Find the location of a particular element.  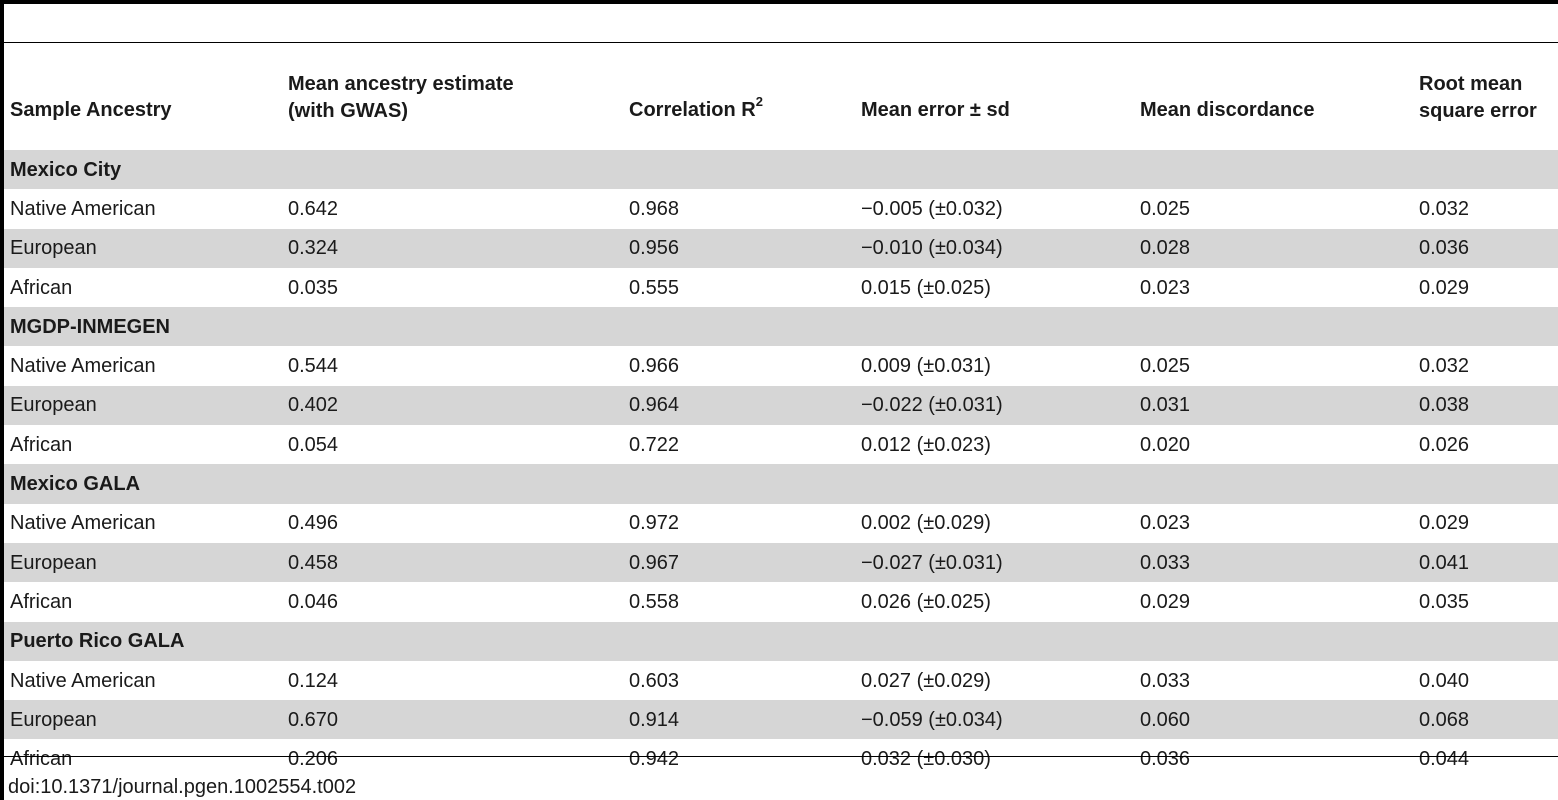

group-title: Puerto Rico GALA is located at coordinates (781, 641).